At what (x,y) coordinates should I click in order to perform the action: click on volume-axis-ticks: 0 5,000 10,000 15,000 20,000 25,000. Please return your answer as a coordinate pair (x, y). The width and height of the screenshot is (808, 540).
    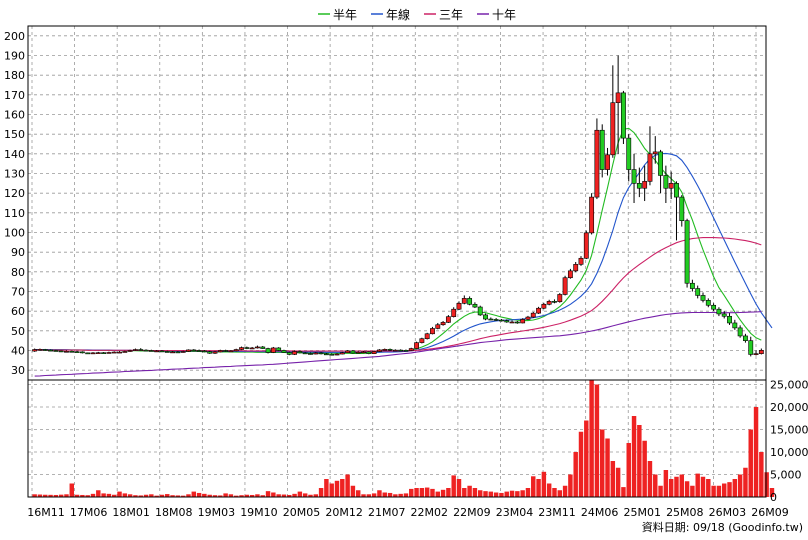
    Looking at the image, I should click on (789, 442).